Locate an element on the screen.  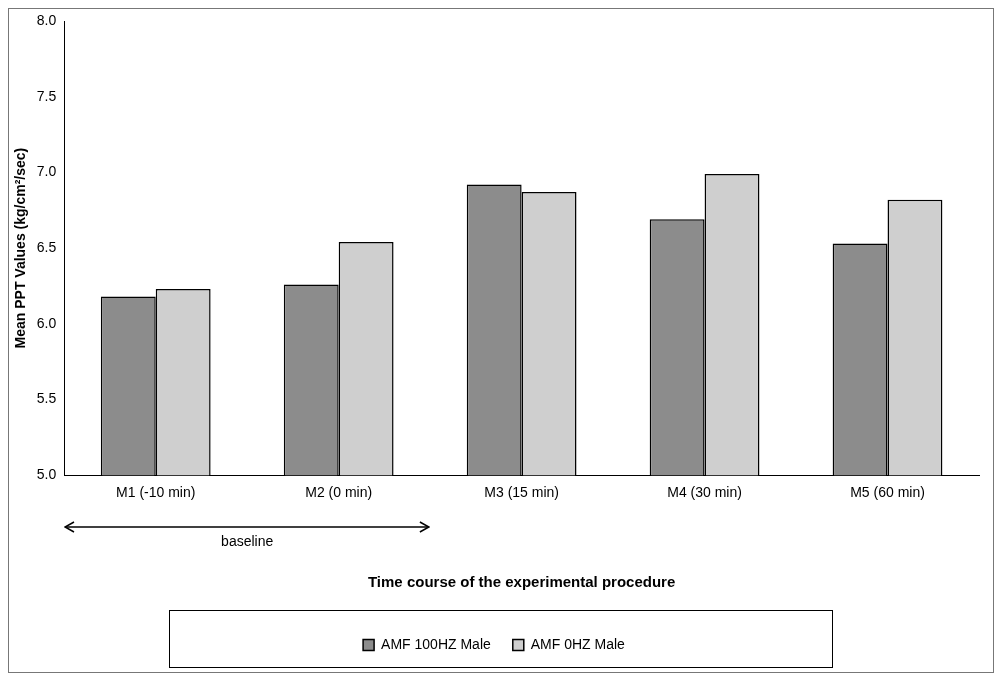
x-tick-label: M2 (0 min) is located at coordinates (339, 492).